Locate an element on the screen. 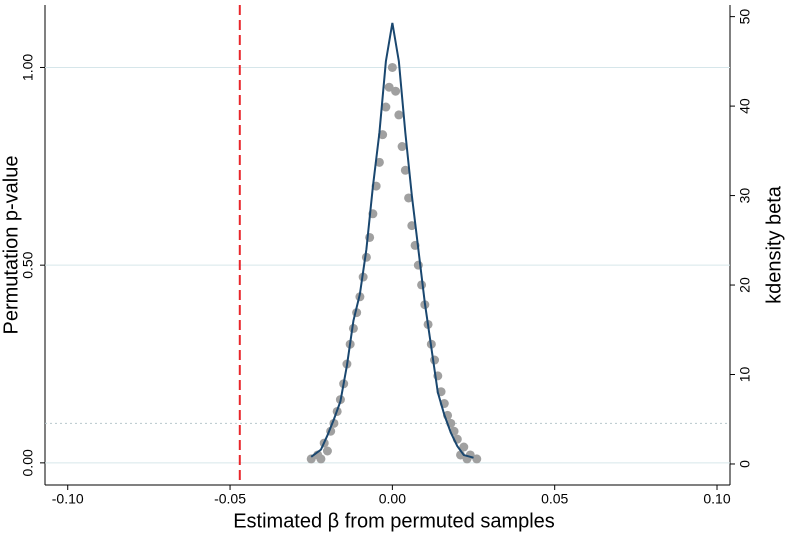 The width and height of the screenshot is (789, 535). x-tick-label: -0.05 is located at coordinates (230, 499).